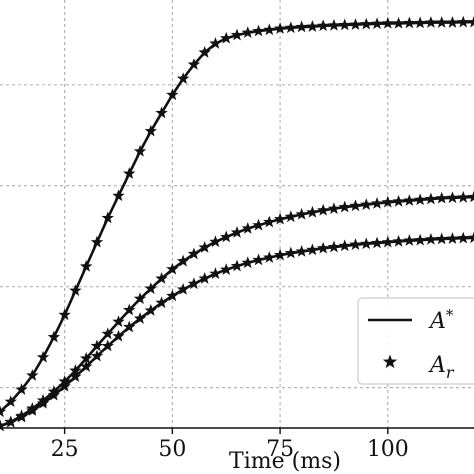 The image size is (474, 474). Describe the element at coordinates (172, 449) in the screenshot. I see `x-tick-label: 50` at that location.